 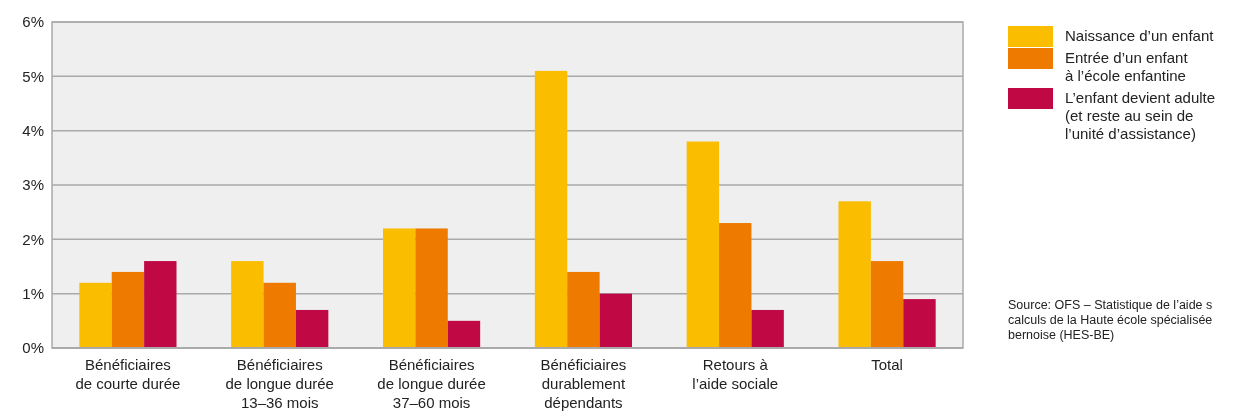 I want to click on y-tick-label: 4%, so click(x=33, y=130).